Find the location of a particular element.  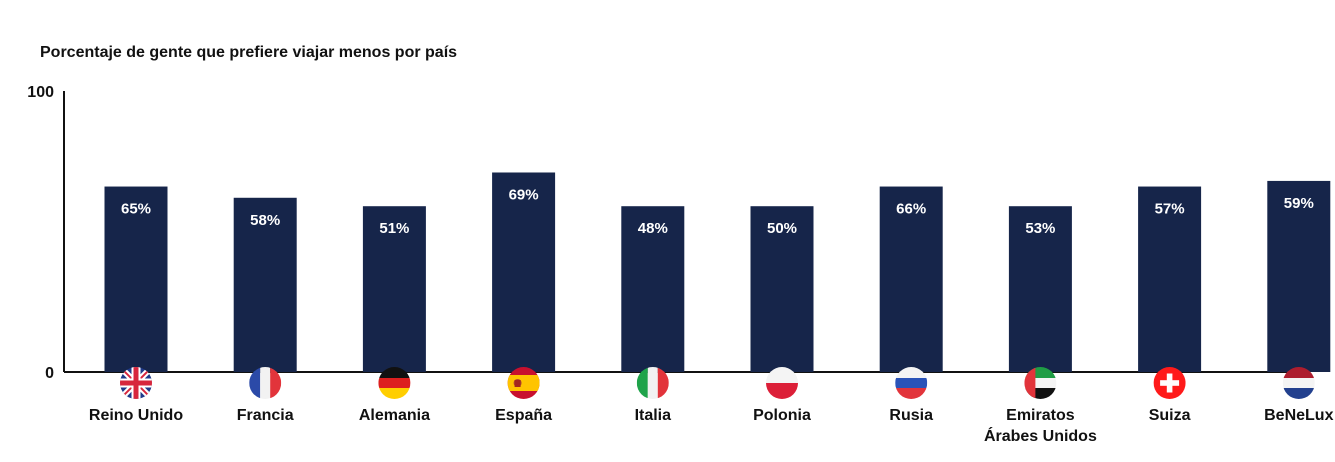

bar-value-label: 65% is located at coordinates (136, 209).